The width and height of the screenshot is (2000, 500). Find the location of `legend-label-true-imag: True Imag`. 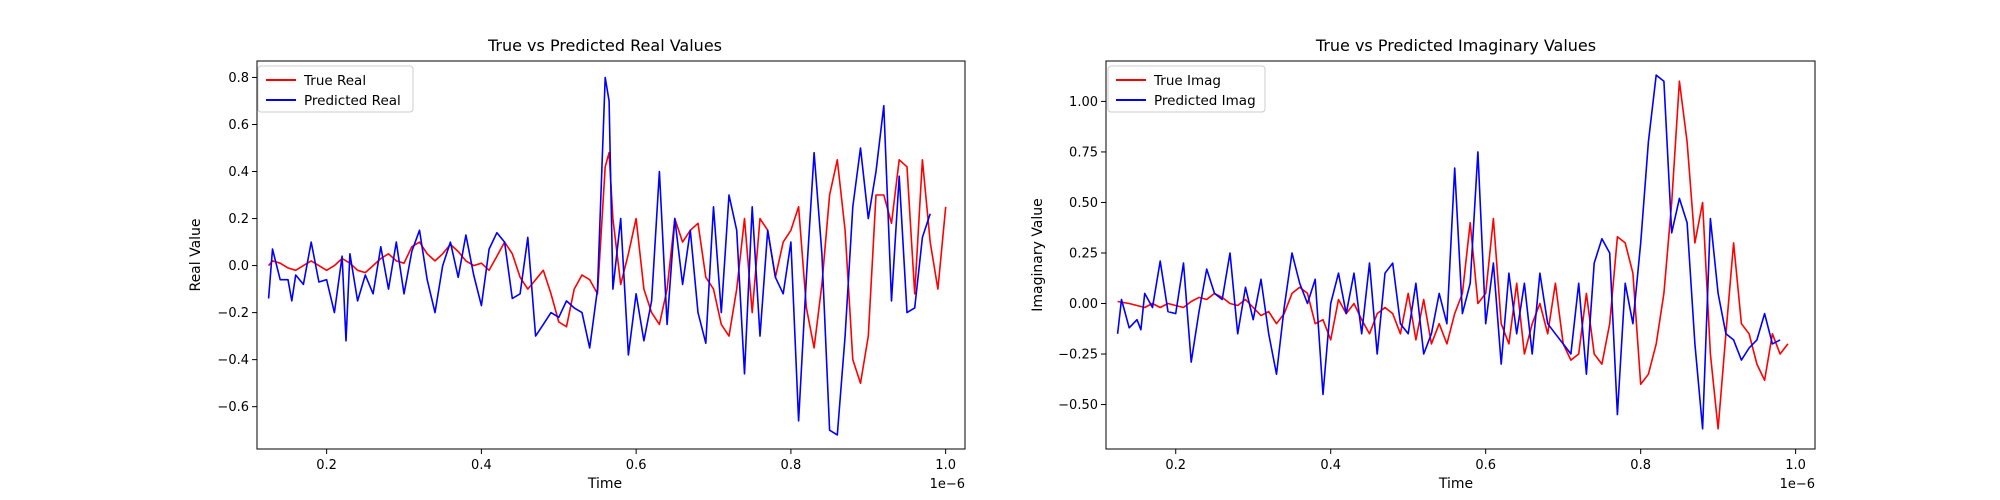

legend-label-true-imag: True Imag is located at coordinates (1187, 81).